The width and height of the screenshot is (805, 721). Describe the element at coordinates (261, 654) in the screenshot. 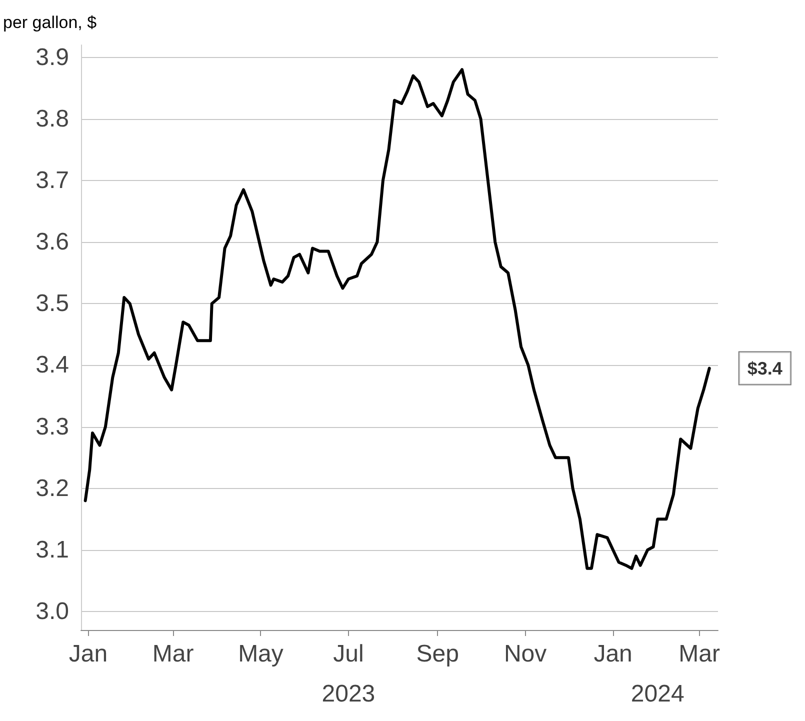

I see `x-tick-label: May` at that location.